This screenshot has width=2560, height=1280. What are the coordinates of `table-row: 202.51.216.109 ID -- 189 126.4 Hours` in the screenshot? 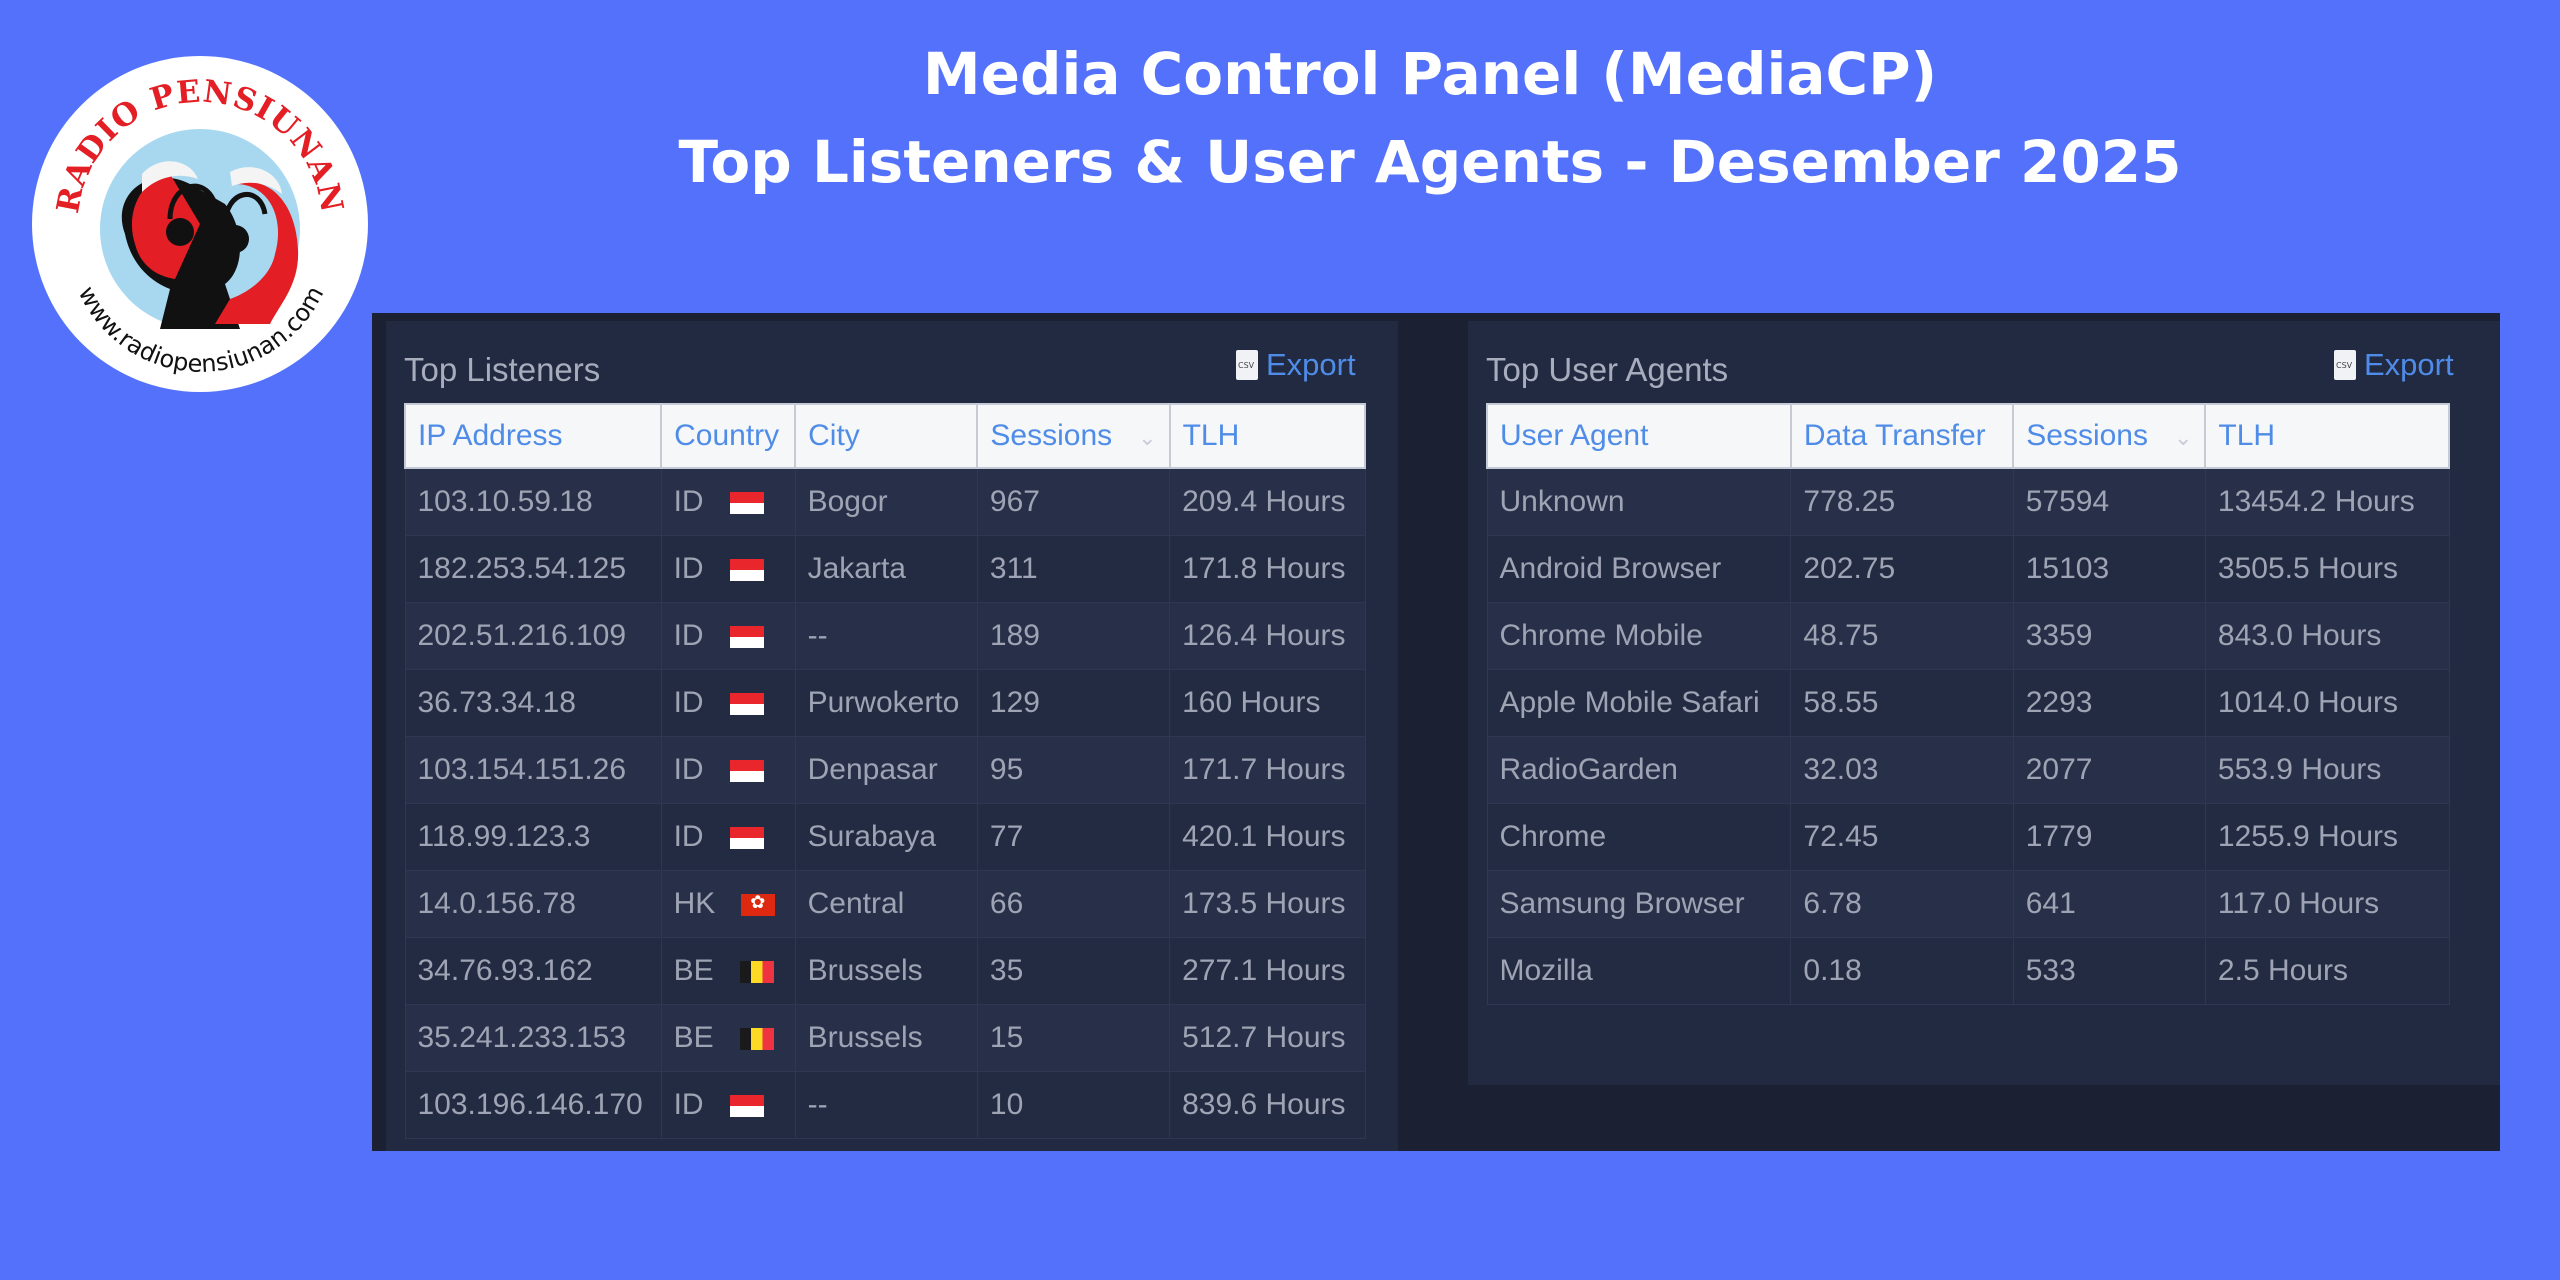 It's located at (885, 635).